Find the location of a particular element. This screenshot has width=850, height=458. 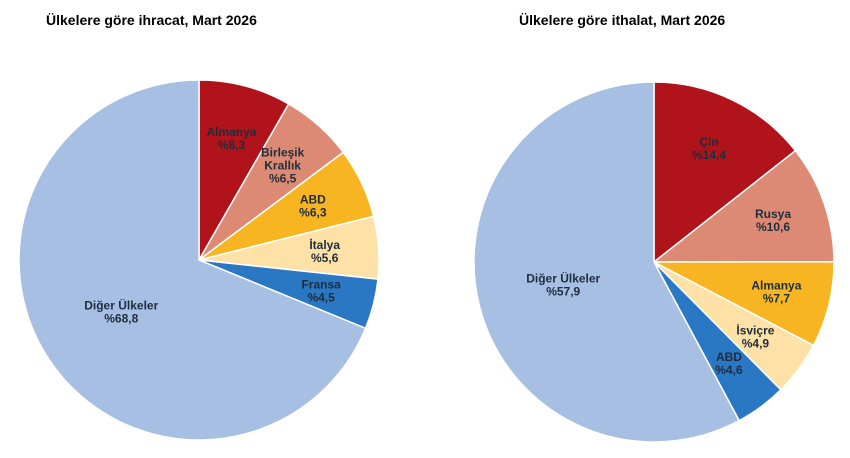

slice-value: %7,7 is located at coordinates (777, 298).